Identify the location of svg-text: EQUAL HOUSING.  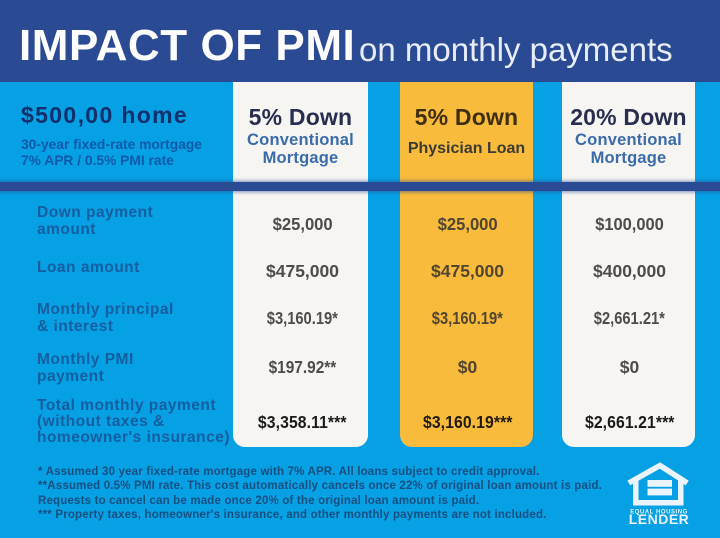
(659, 513).